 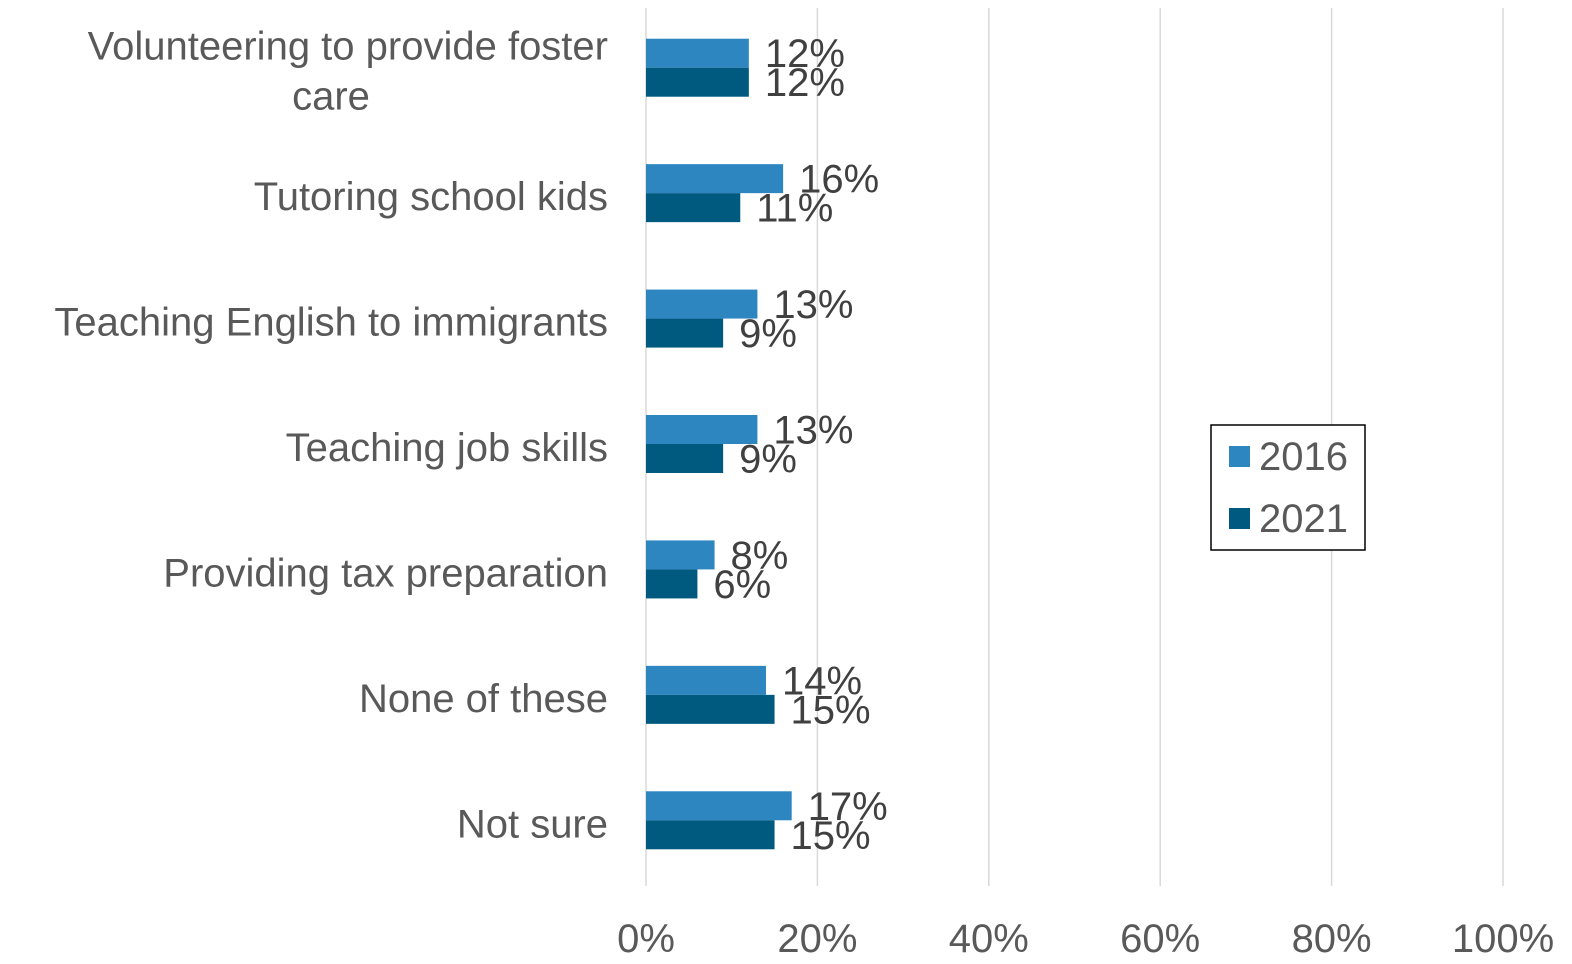 I want to click on data-label: 16%, so click(x=839, y=180).